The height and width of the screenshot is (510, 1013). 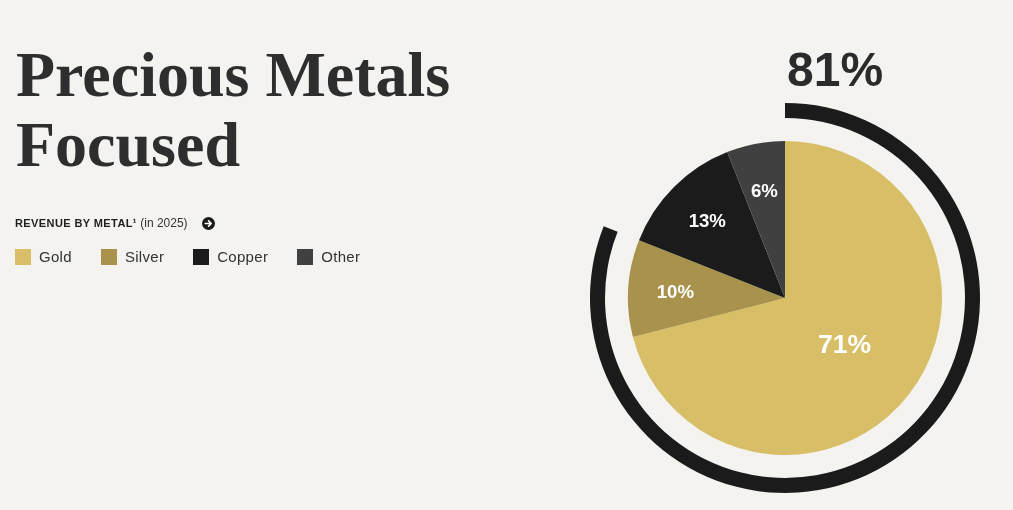 What do you see at coordinates (101, 223) in the screenshot?
I see `text: REVENUE BY METAL¹ (in 2025)` at bounding box center [101, 223].